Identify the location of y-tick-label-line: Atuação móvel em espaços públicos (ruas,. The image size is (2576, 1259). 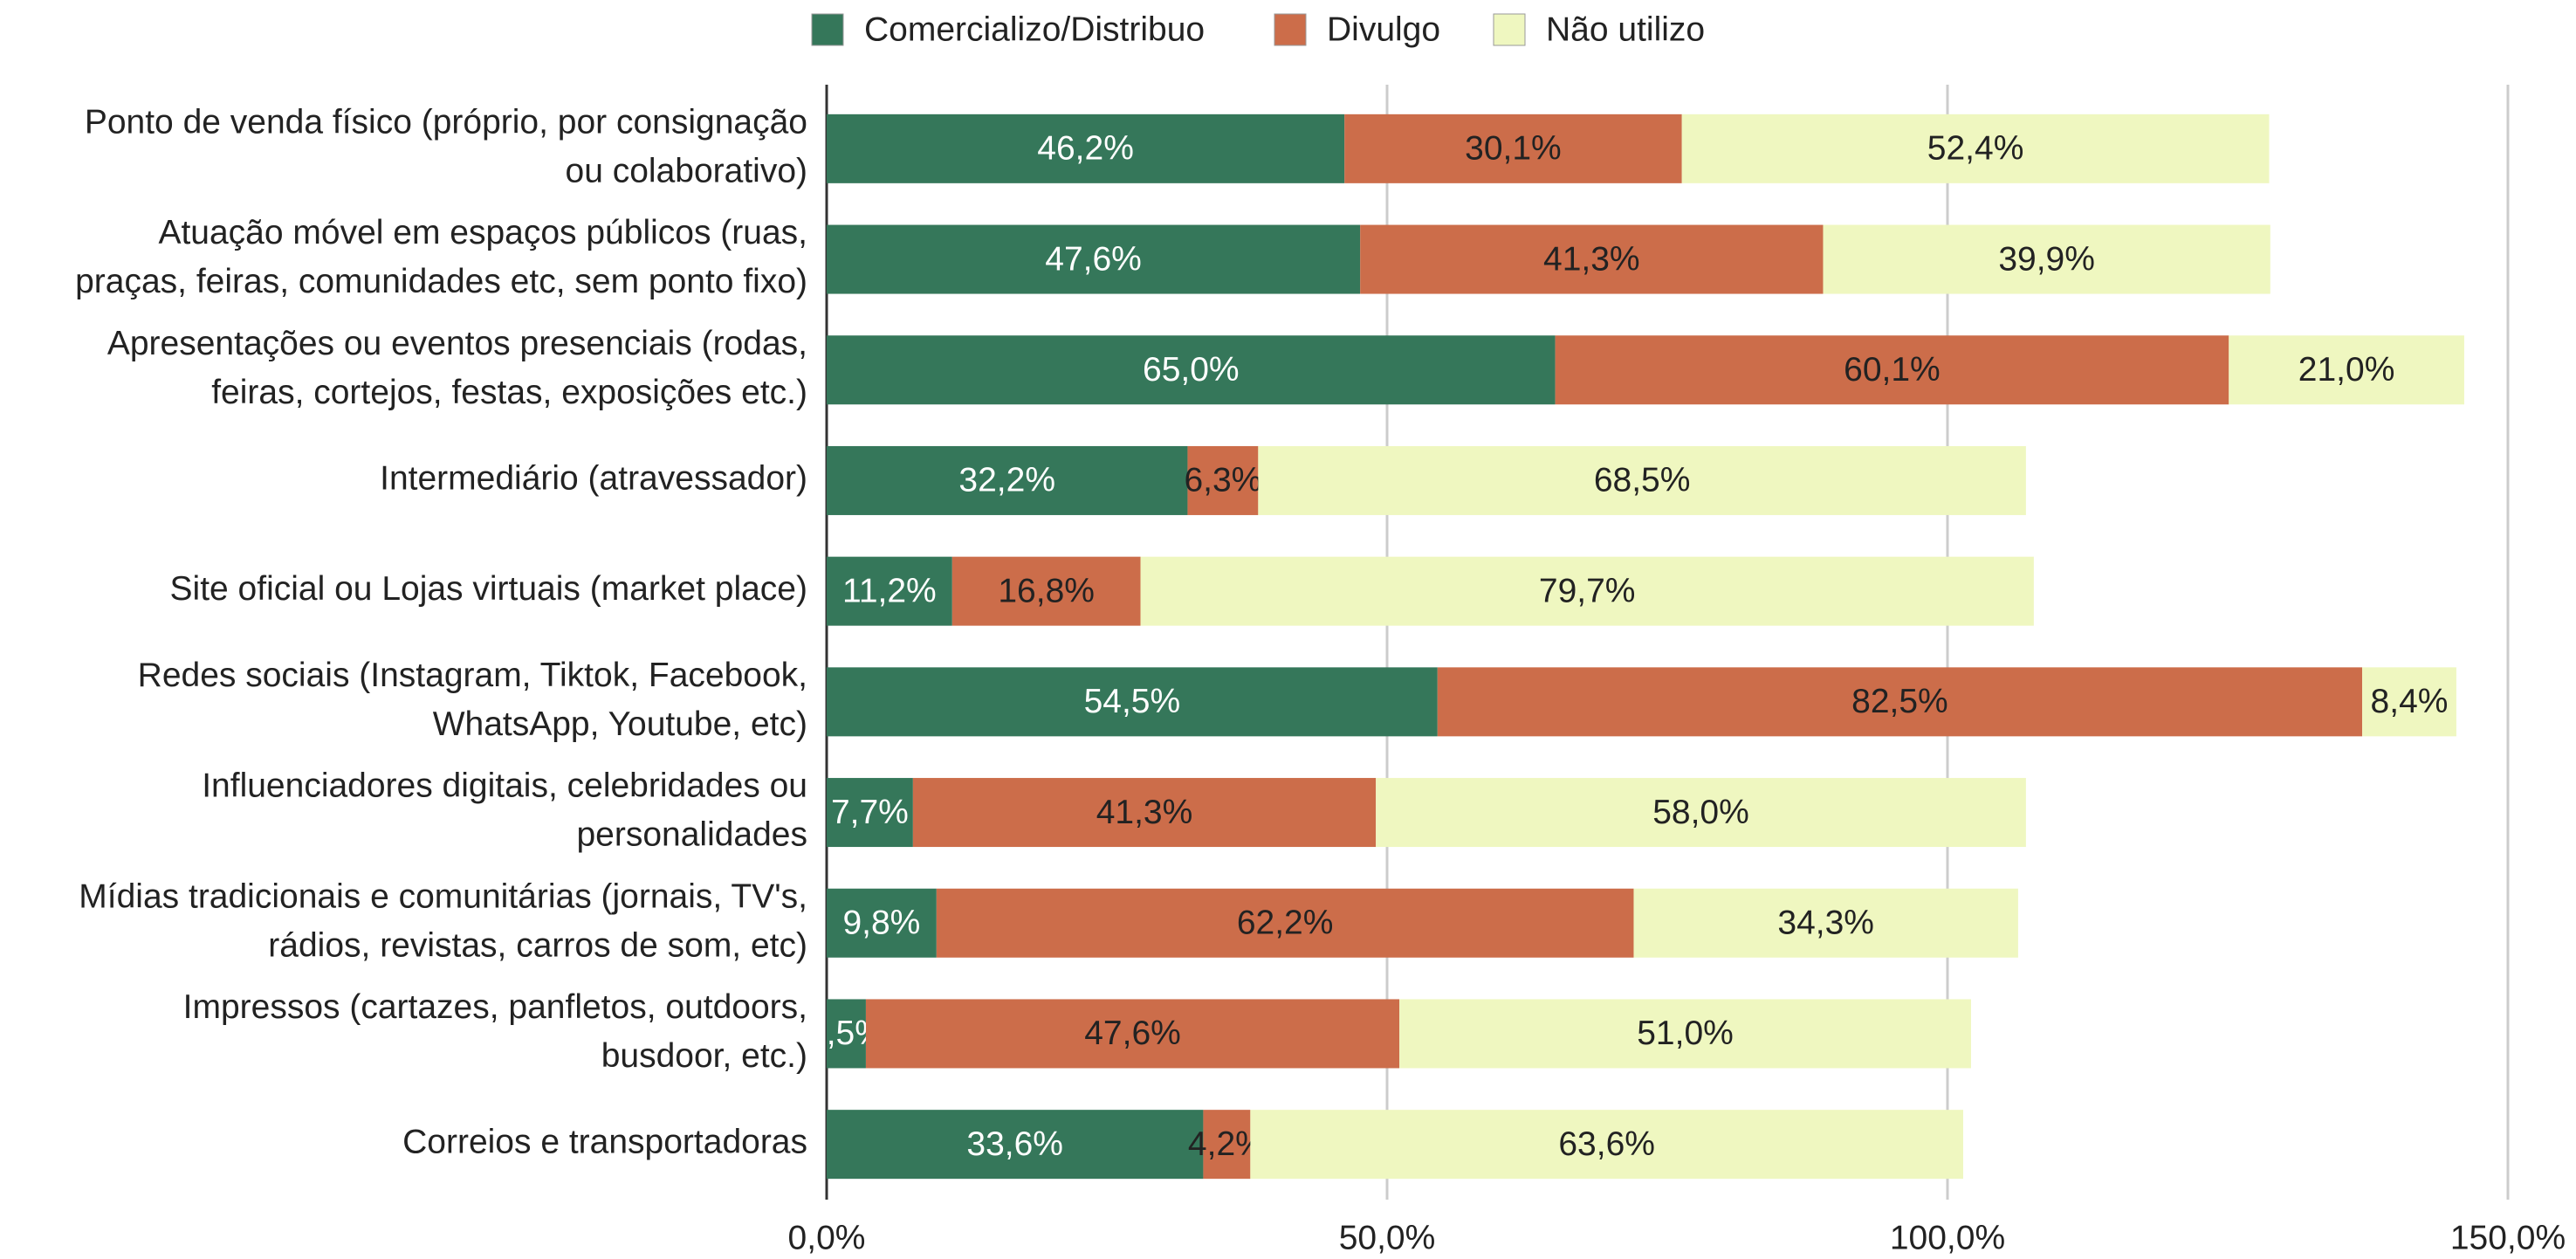
(482, 232).